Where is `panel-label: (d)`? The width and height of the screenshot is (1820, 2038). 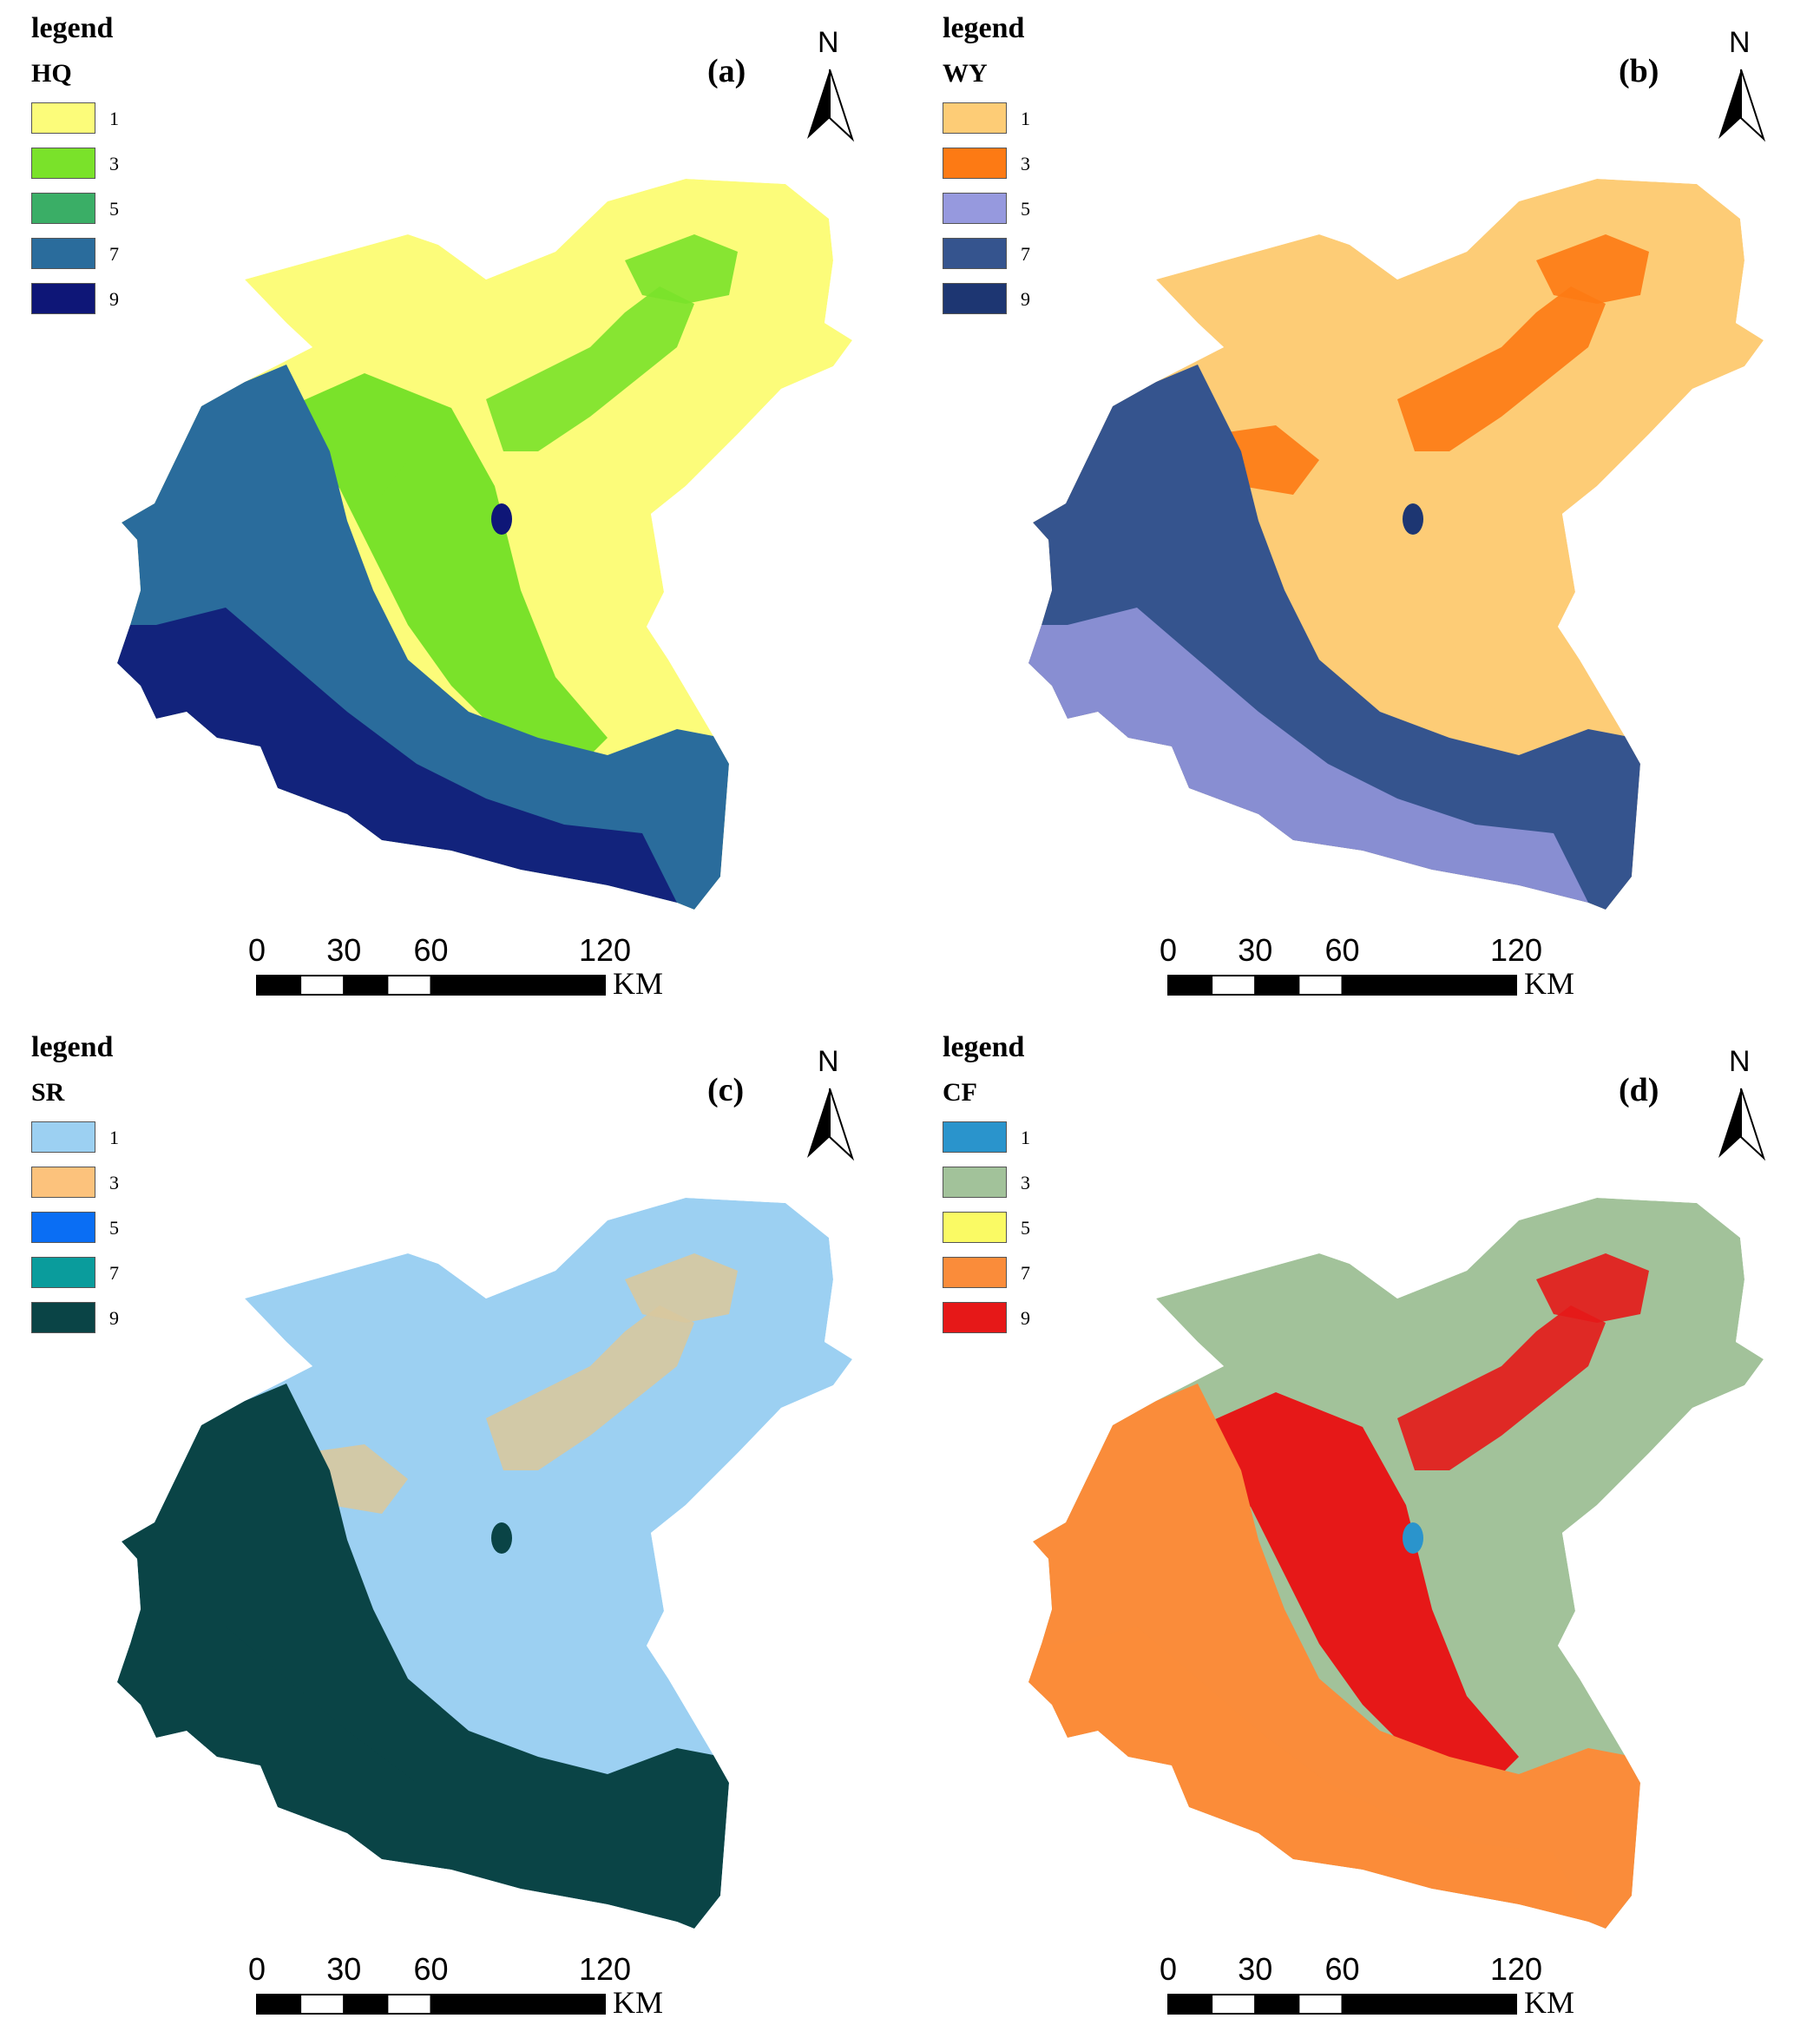
panel-label: (d) is located at coordinates (1639, 1090).